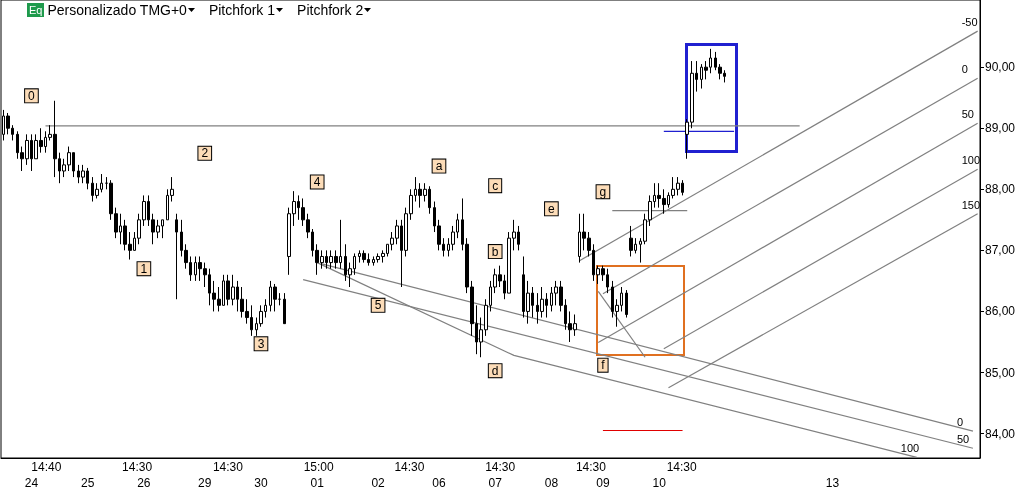 The width and height of the screenshot is (1022, 491). Describe the element at coordinates (205, 153) in the screenshot. I see `annotation: 2` at that location.